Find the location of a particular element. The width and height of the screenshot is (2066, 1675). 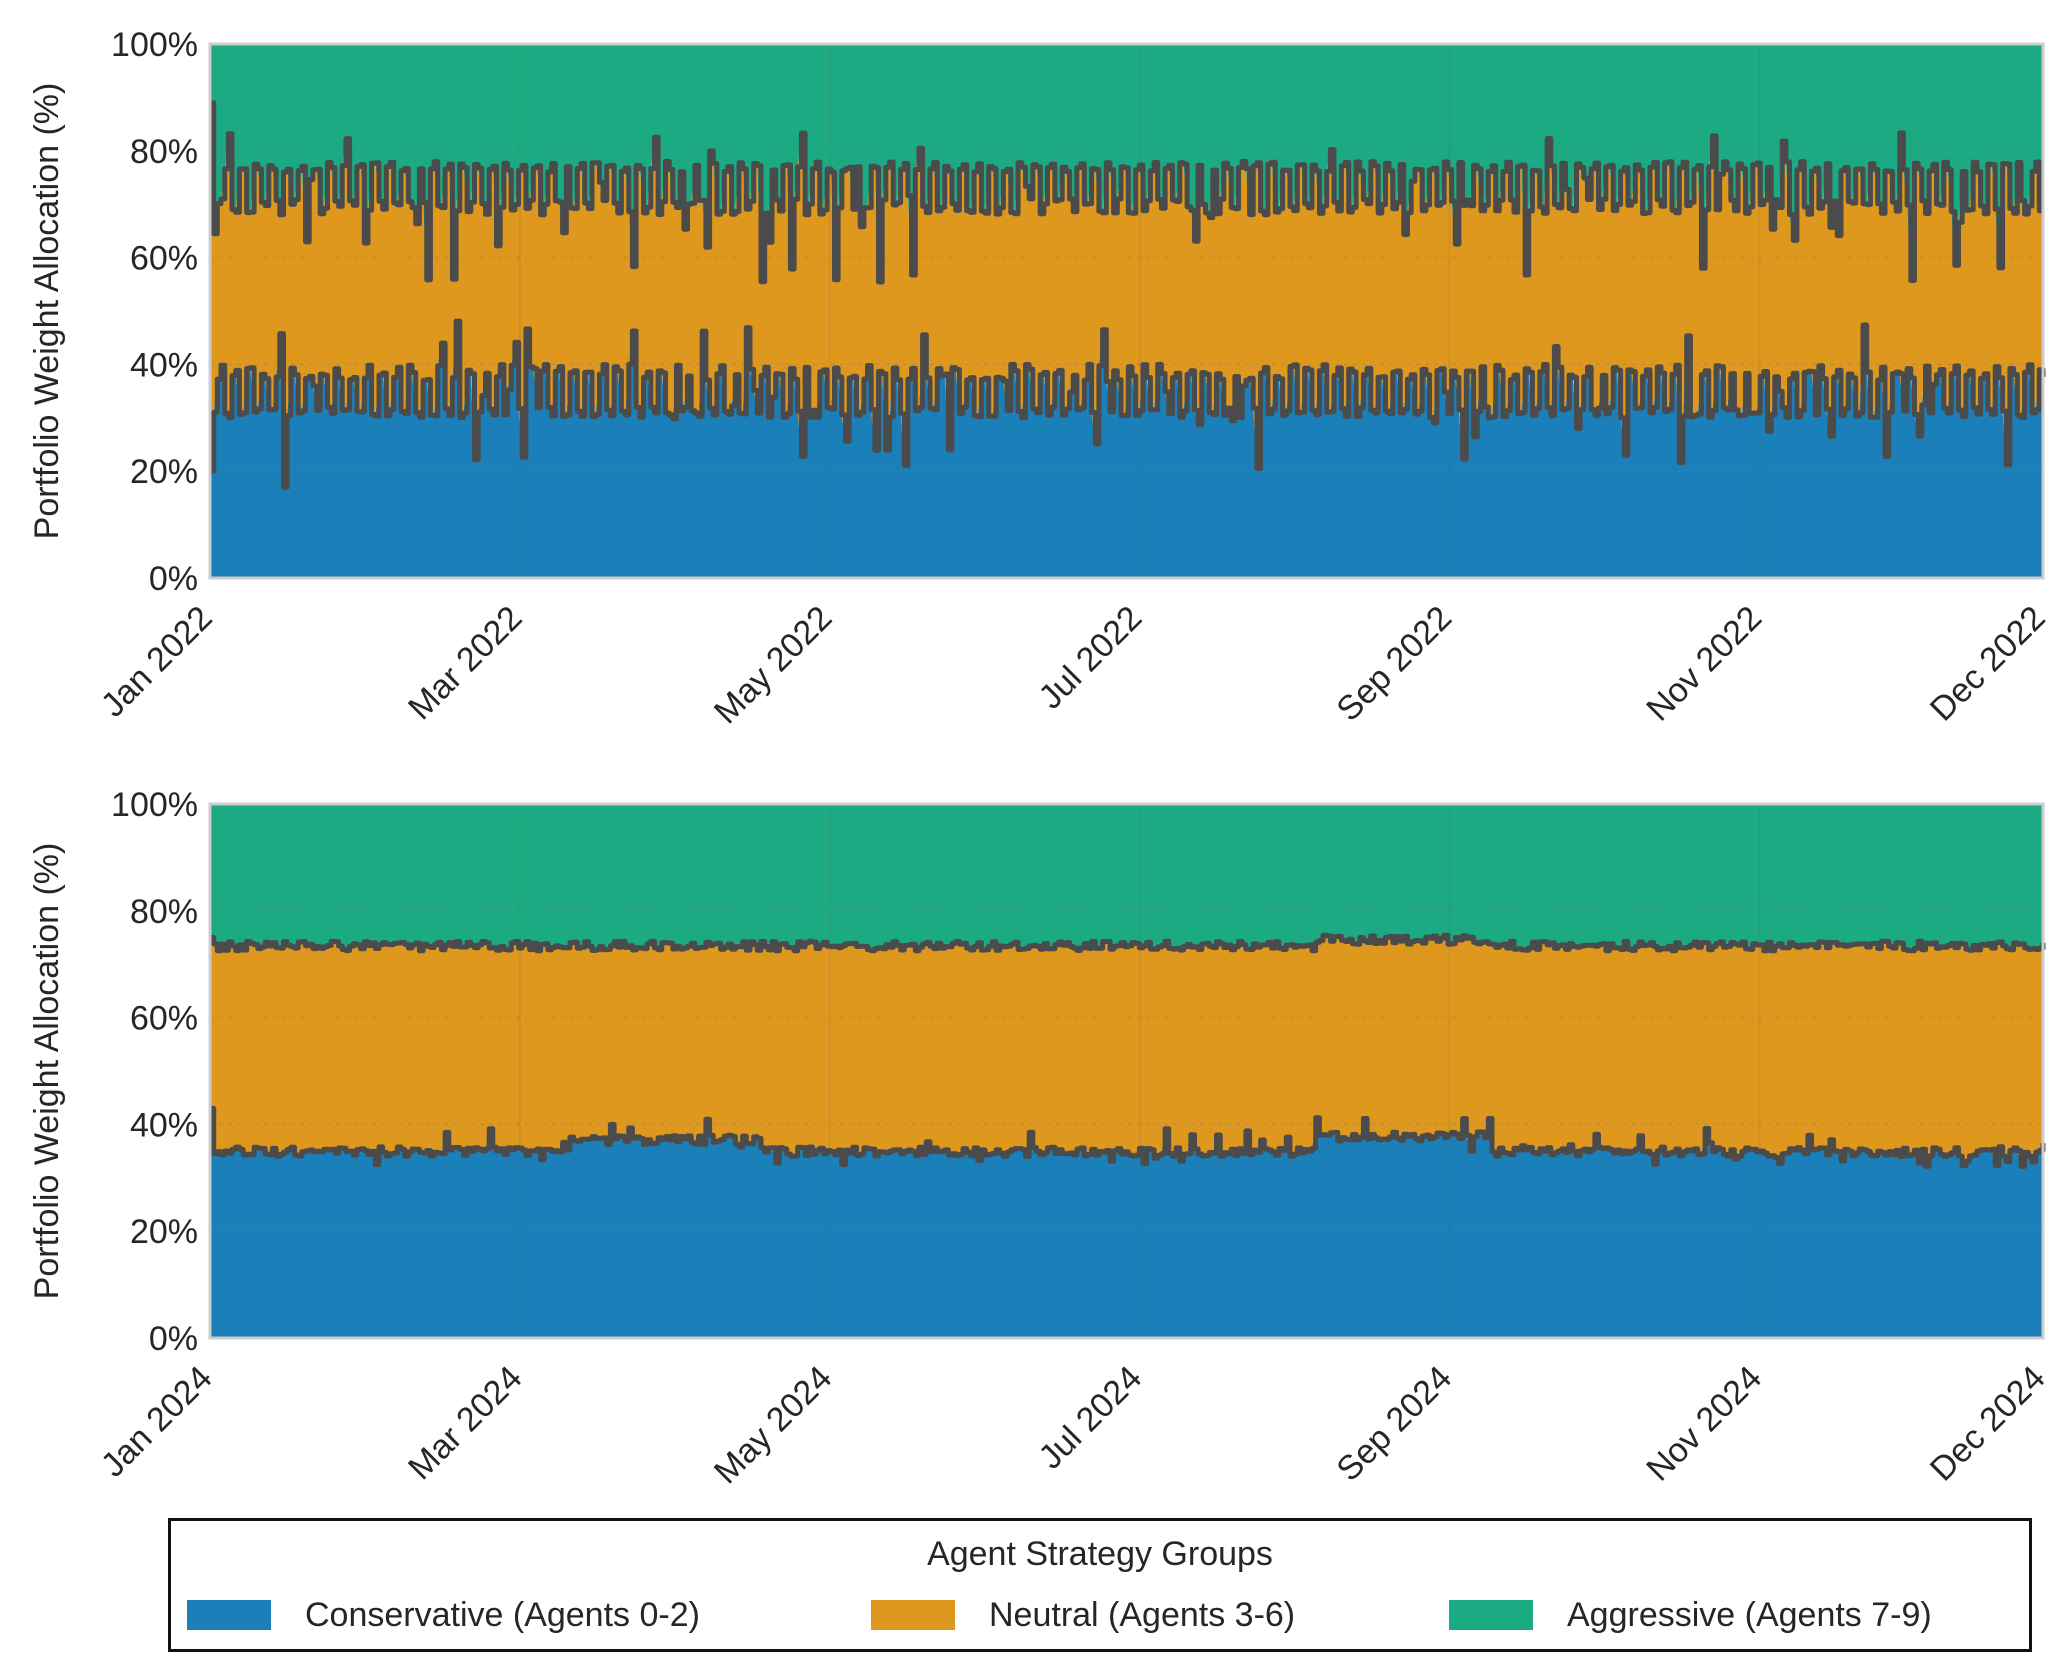

area-neutral is located at coordinates (1126, 1051).